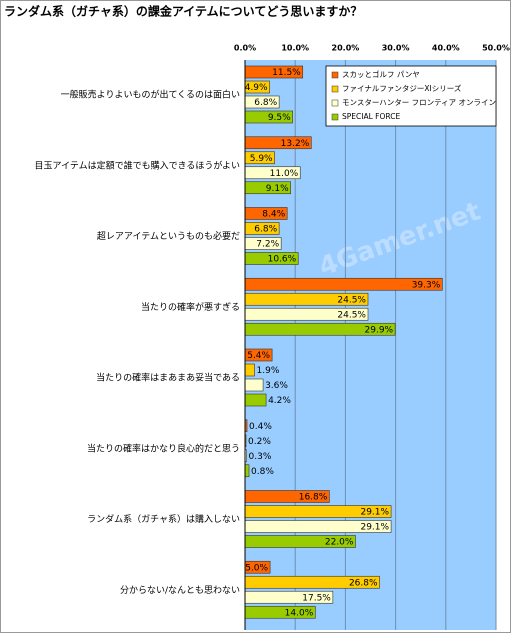 Image resolution: width=512 pixels, height=634 pixels. I want to click on legend-label: SPECIAL FORCE, so click(371, 116).